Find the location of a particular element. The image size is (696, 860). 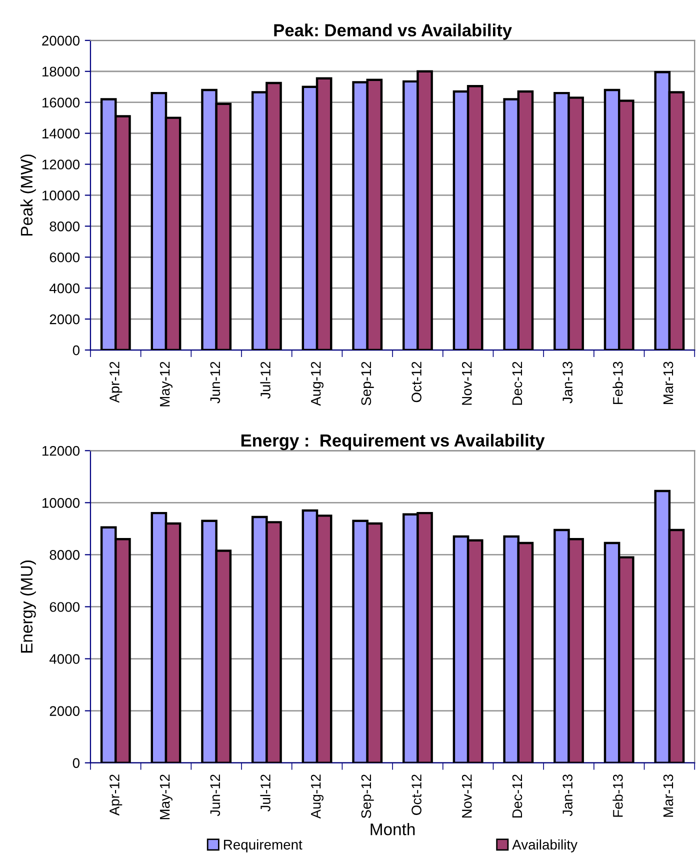

y-tick-label: 18000 is located at coordinates (61, 71).